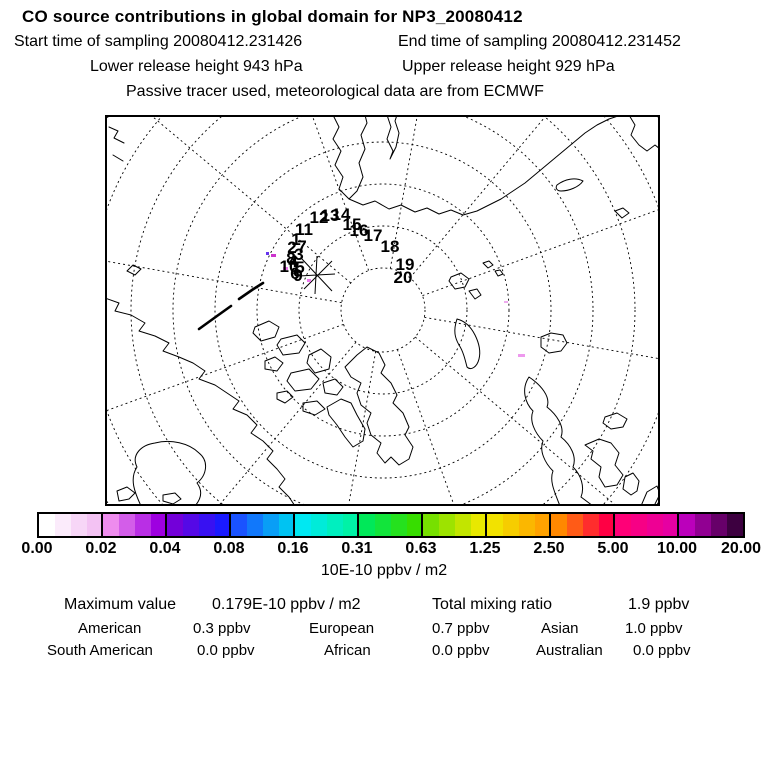 Image resolution: width=768 pixels, height=768 pixels. Describe the element at coordinates (100, 650) in the screenshot. I see `region-south-american-label: South American` at that location.